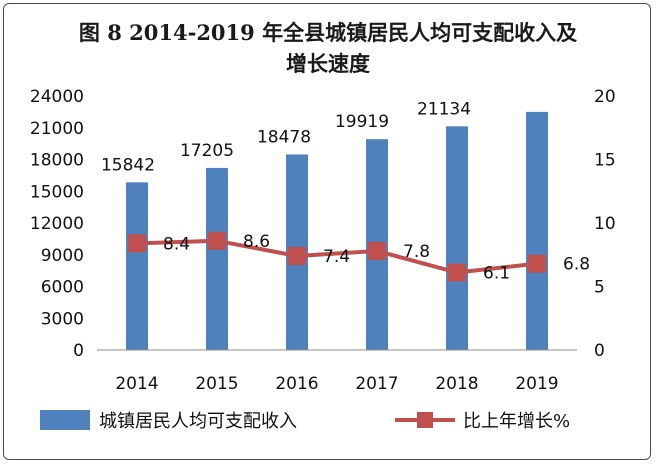 The image size is (656, 465). What do you see at coordinates (599, 351) in the screenshot?
I see `right-axis-tick-label: 0` at bounding box center [599, 351].